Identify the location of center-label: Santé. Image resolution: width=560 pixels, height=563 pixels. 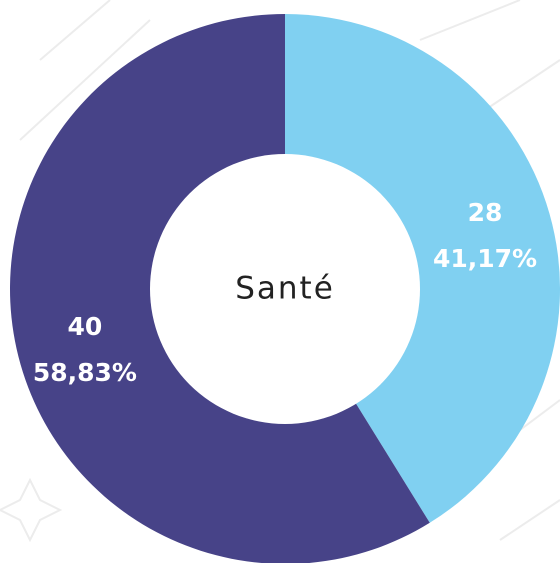
(285, 289).